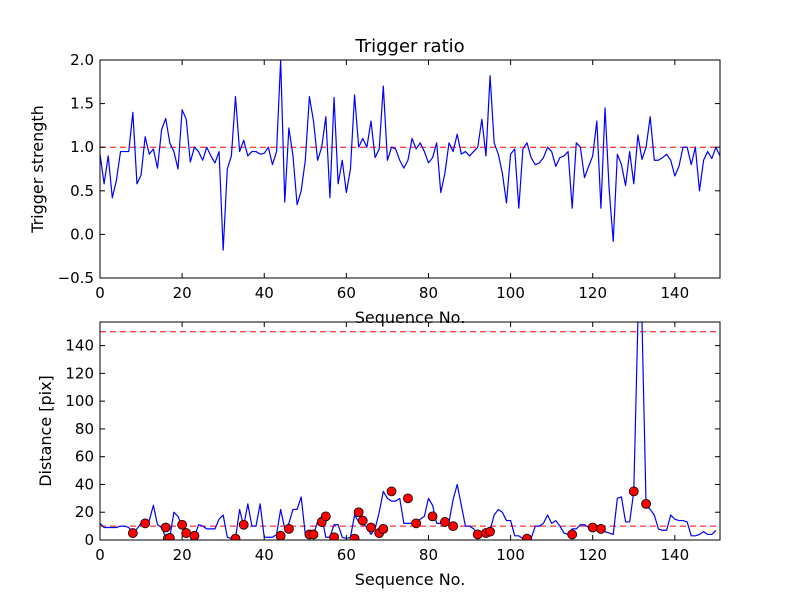  Describe the element at coordinates (82, 60) in the screenshot. I see `y-tick-label: 2.0` at that location.